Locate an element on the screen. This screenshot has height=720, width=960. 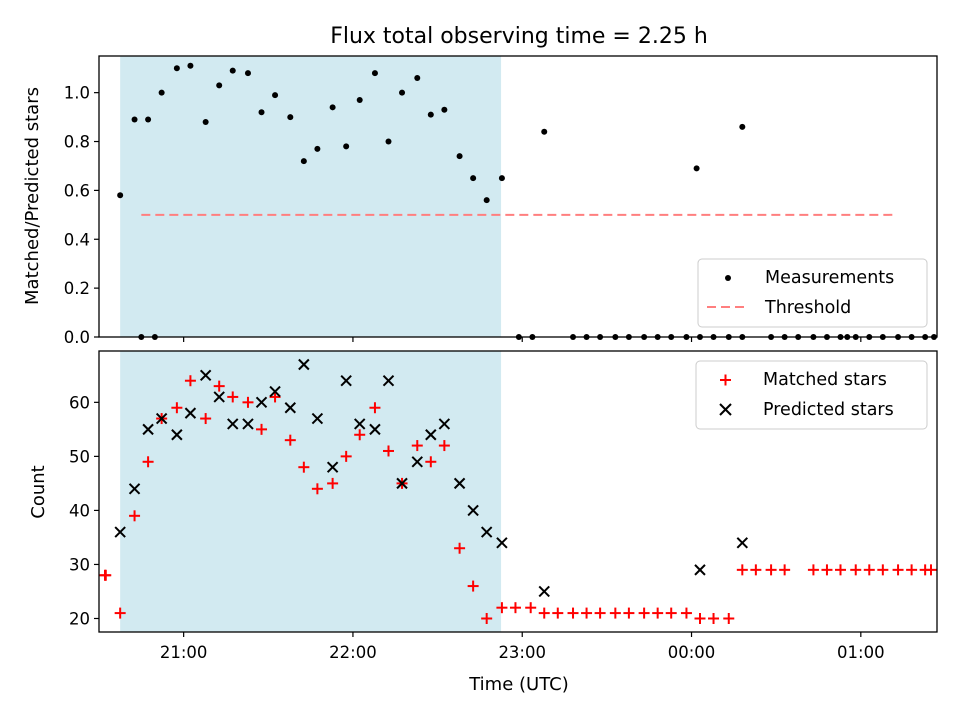
bottom-y-tick-label: 40 is located at coordinates (79, 510).